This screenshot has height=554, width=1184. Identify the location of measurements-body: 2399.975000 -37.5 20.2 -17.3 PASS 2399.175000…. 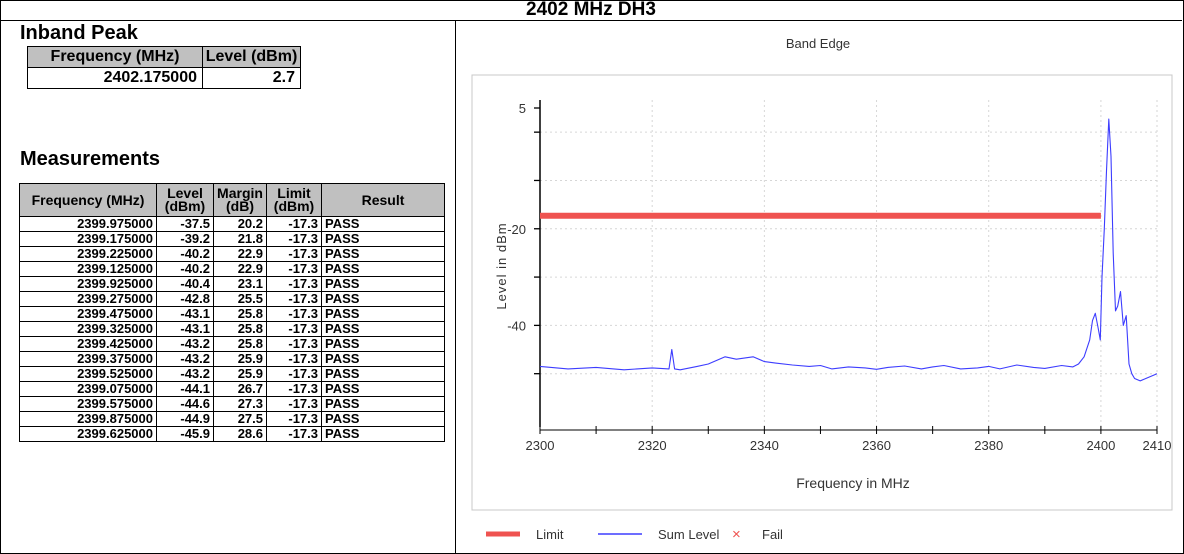
(232, 329).